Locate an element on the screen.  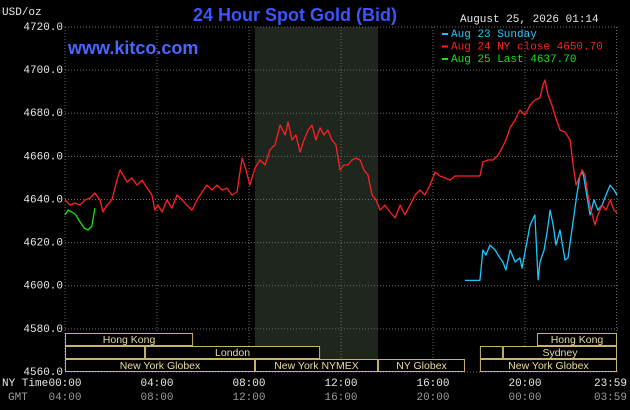
session-label: NY Globex is located at coordinates (421, 366).